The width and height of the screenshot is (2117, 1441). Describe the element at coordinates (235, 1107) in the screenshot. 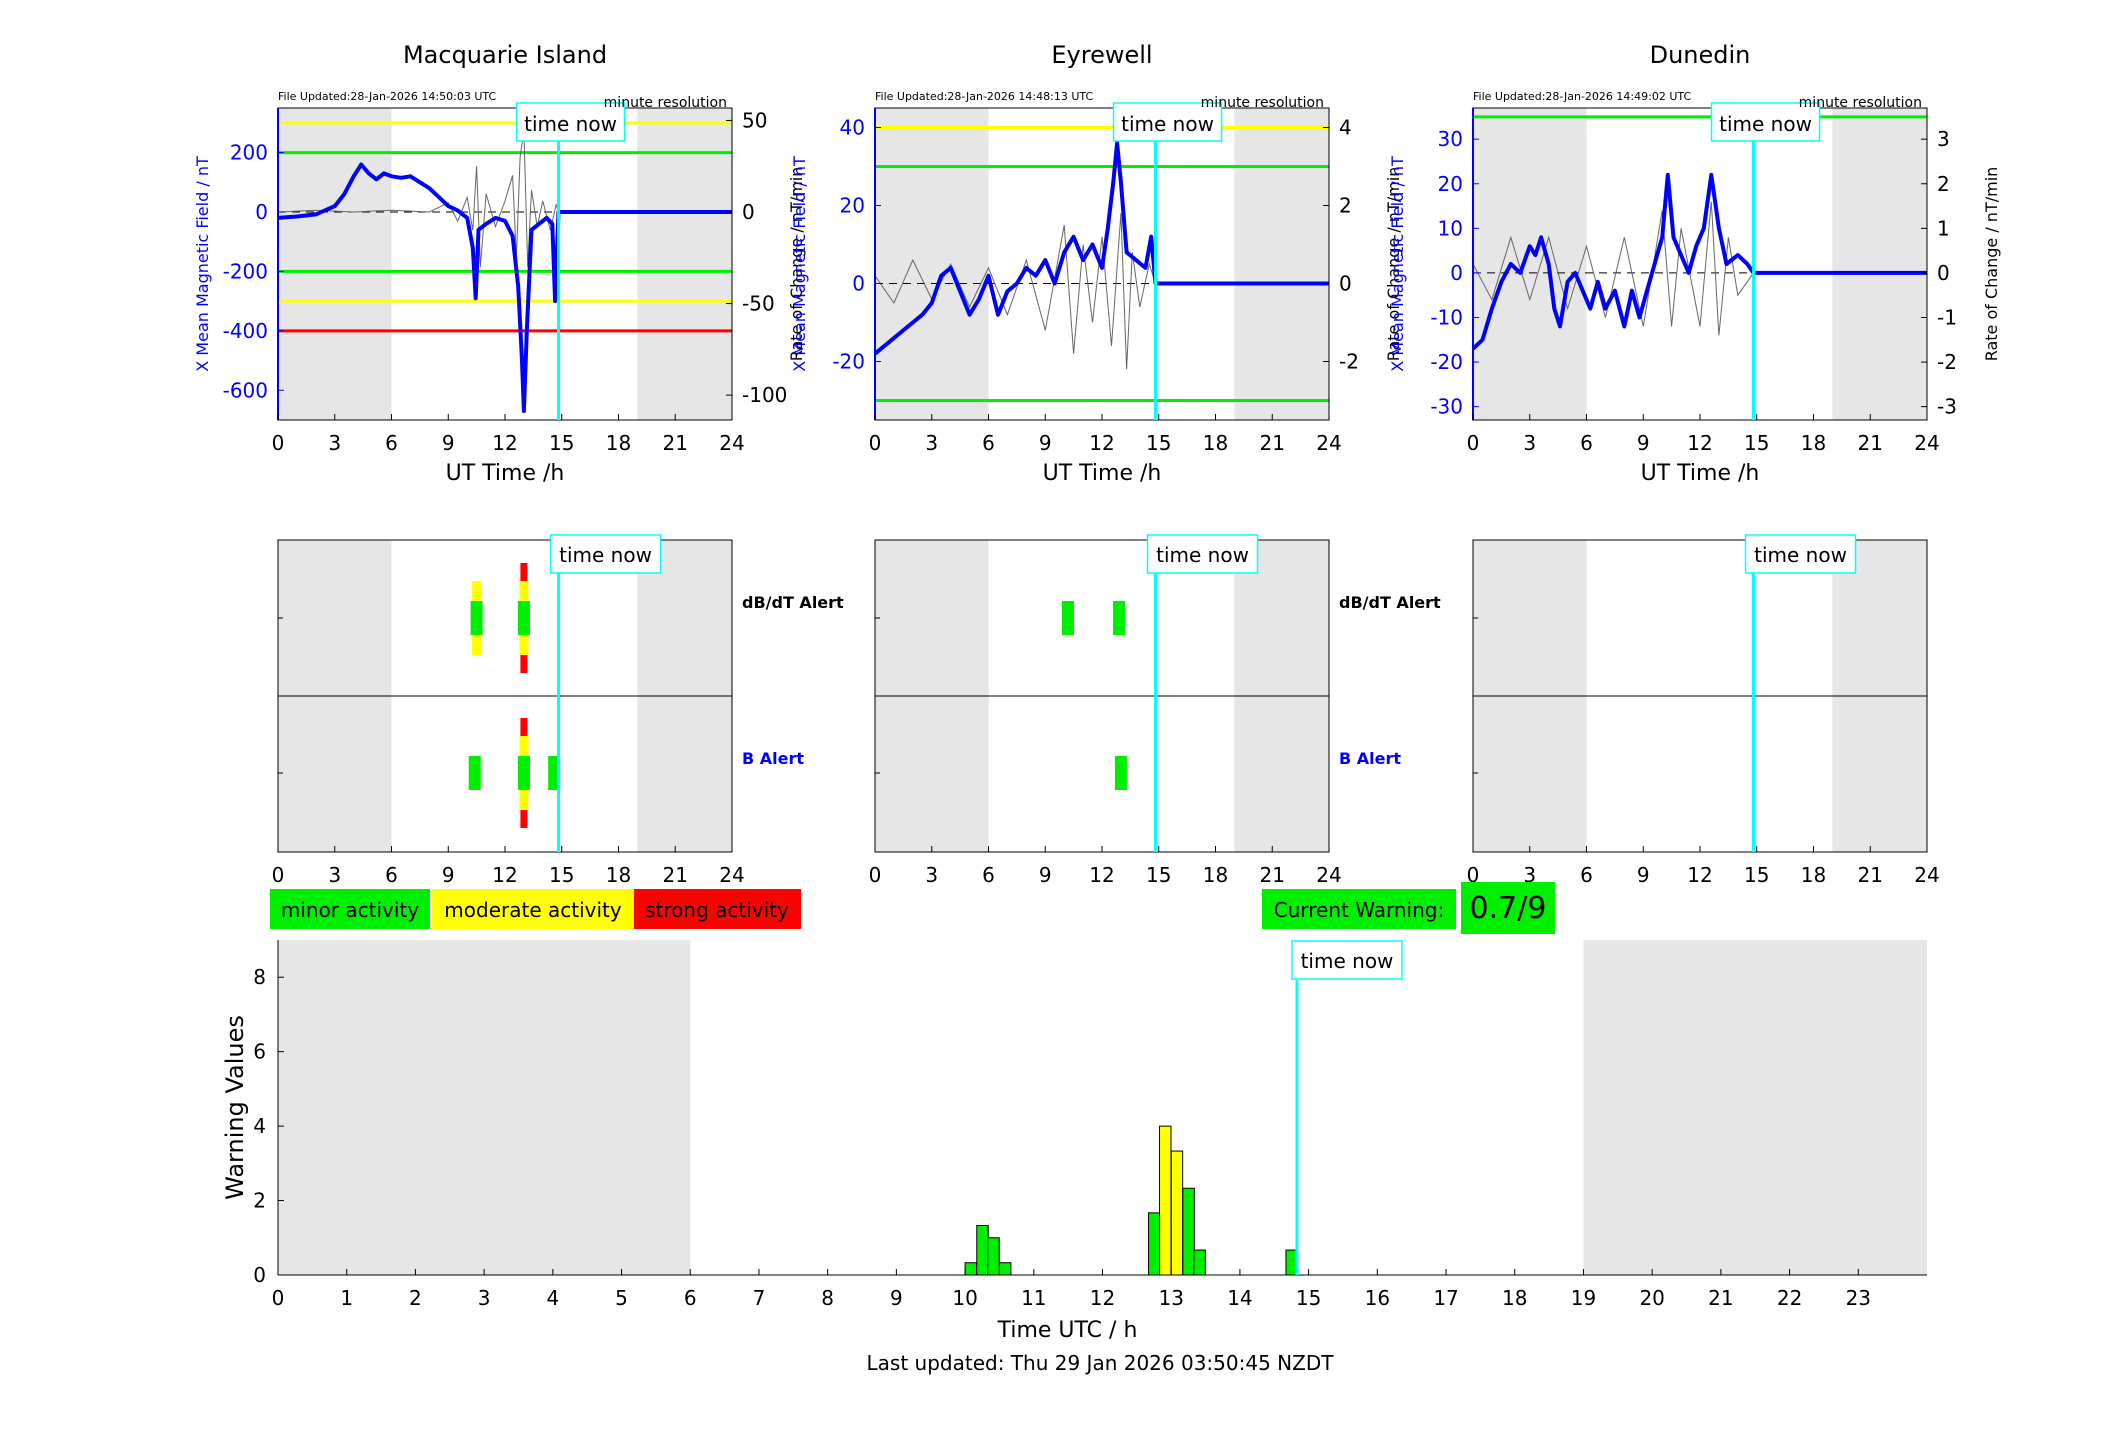

I see `y-axis-label: Warning Values` at that location.